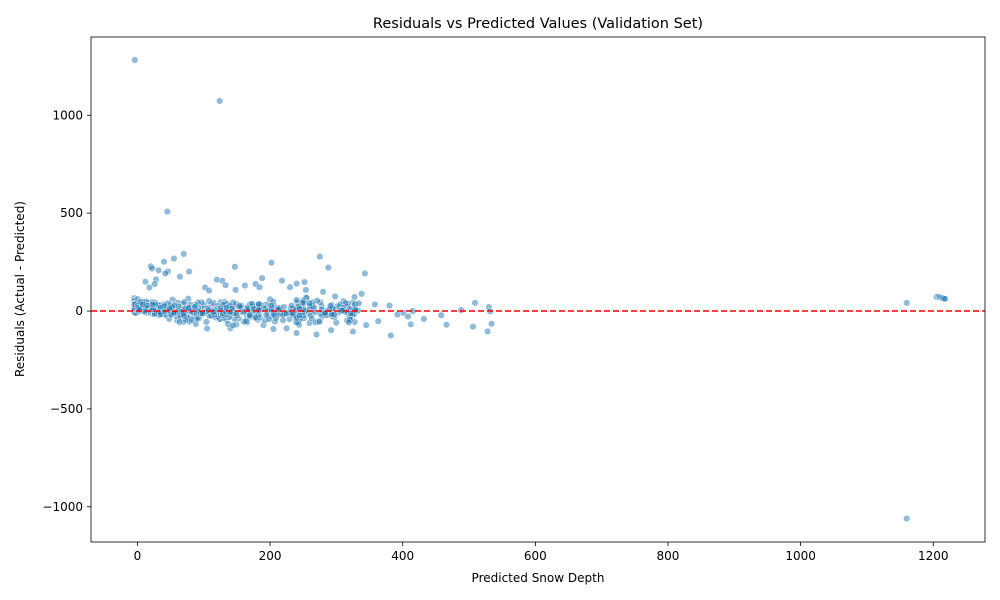 The image size is (1000, 600). Describe the element at coordinates (933, 556) in the screenshot. I see `x-tick-label: 1200` at that location.